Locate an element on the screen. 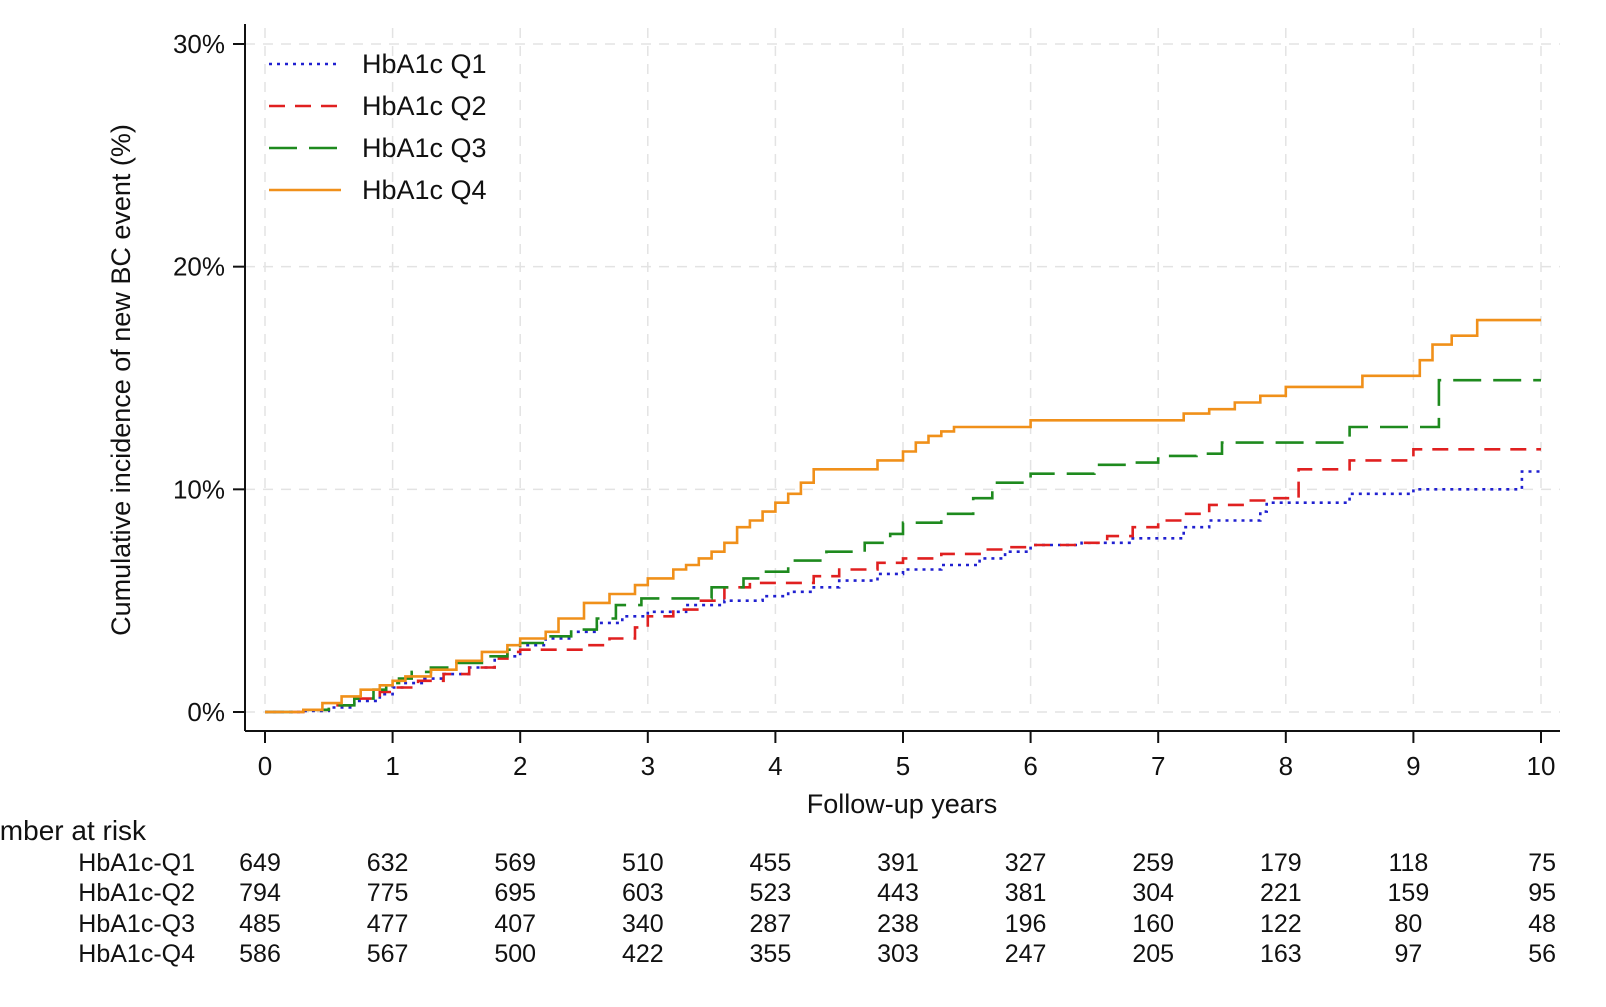 Image resolution: width=1606 pixels, height=1007 pixels. legend-label-q4: HbA1c Q4 is located at coordinates (424, 190).